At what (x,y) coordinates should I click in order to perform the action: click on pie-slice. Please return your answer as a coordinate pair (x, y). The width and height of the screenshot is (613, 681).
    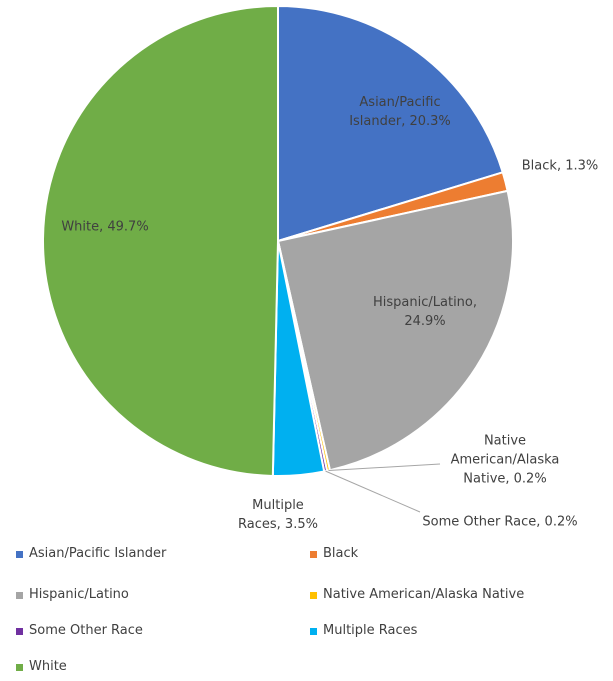
    Looking at the image, I should click on (390, 123).